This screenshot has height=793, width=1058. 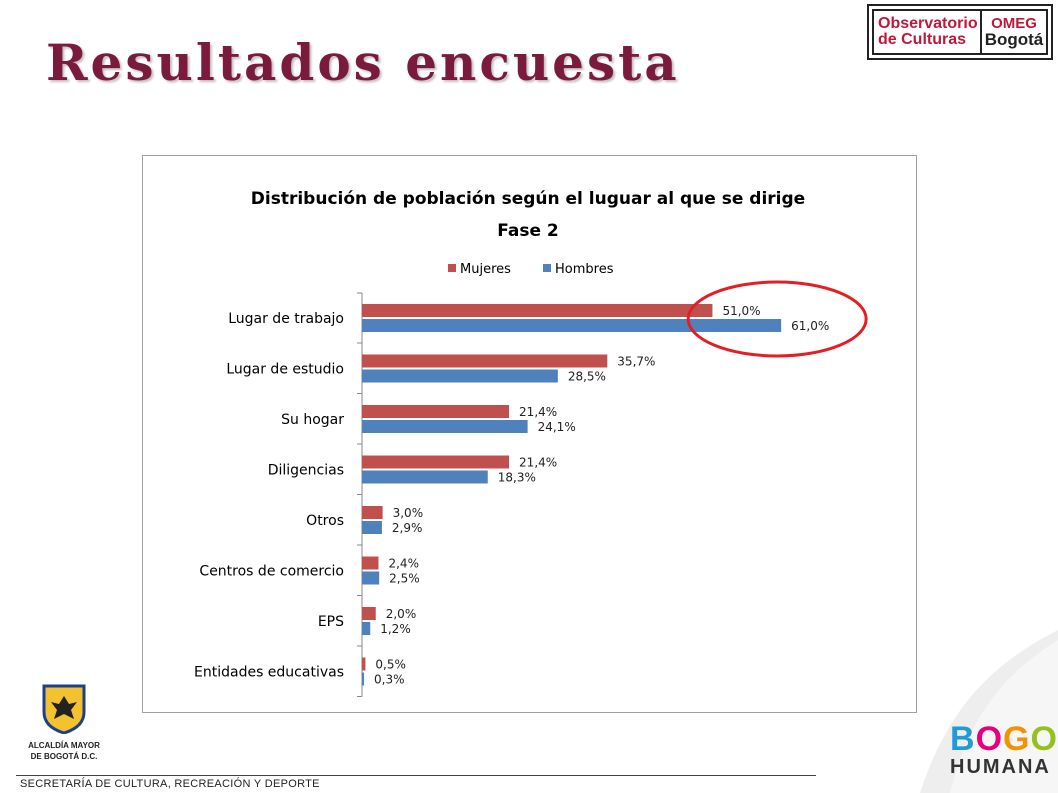 What do you see at coordinates (64, 757) in the screenshot?
I see `alcaldia-line2: DE BOGOTÁ D.C.` at bounding box center [64, 757].